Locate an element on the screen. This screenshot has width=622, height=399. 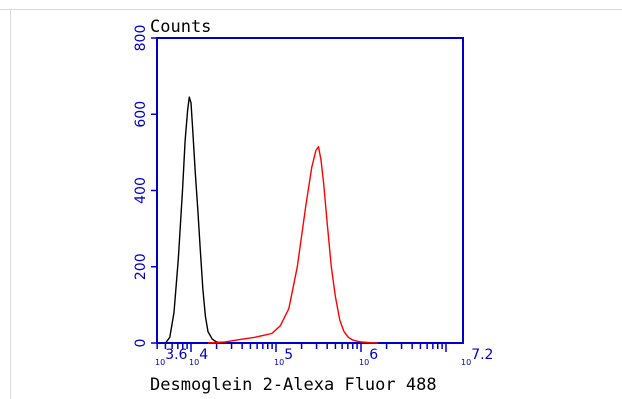
x-axis-label: Desmoglein 2-Alexa Fluor 488 is located at coordinates (293, 385).